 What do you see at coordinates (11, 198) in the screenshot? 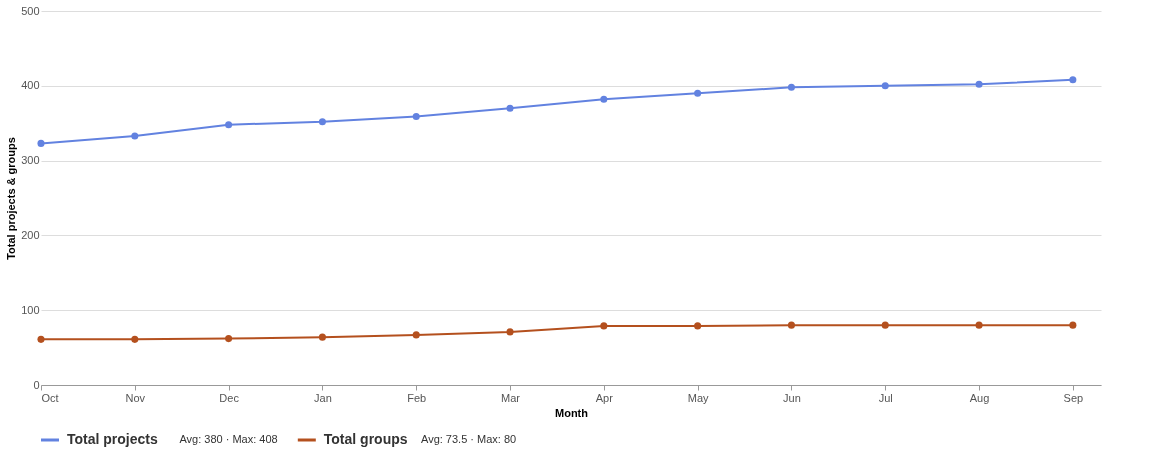
I see `y-axis-title: Total projects & groups` at bounding box center [11, 198].